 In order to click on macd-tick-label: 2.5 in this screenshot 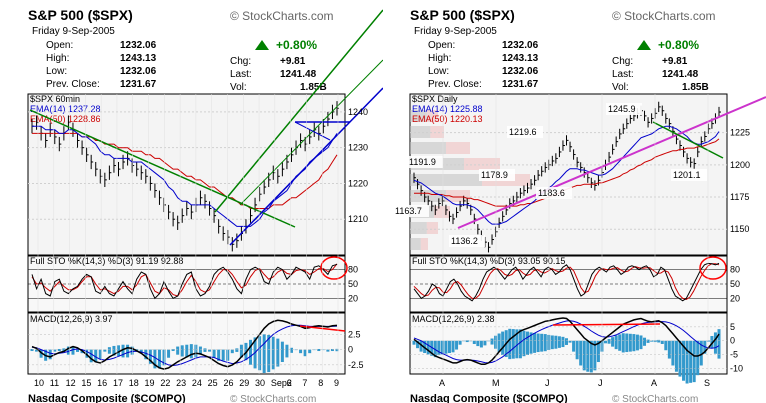, I will do `click(354, 334)`.